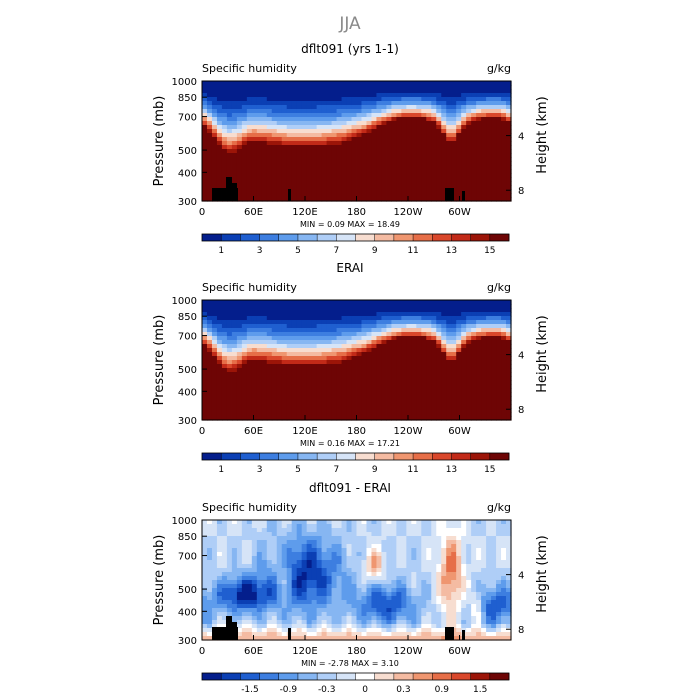 Image resolution: width=700 pixels, height=700 pixels. What do you see at coordinates (187, 317) in the screenshot?
I see `y-tick-label: 850` at bounding box center [187, 317].